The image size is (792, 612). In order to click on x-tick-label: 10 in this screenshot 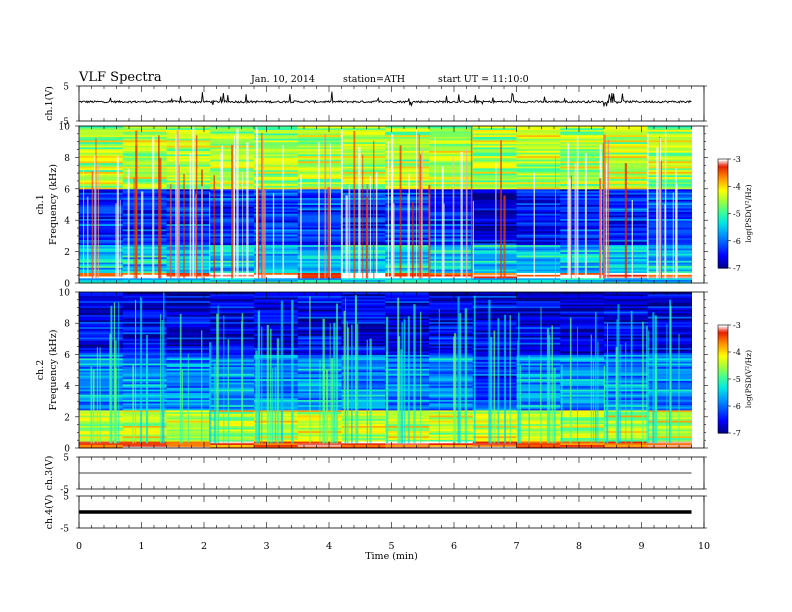, I will do `click(704, 546)`.